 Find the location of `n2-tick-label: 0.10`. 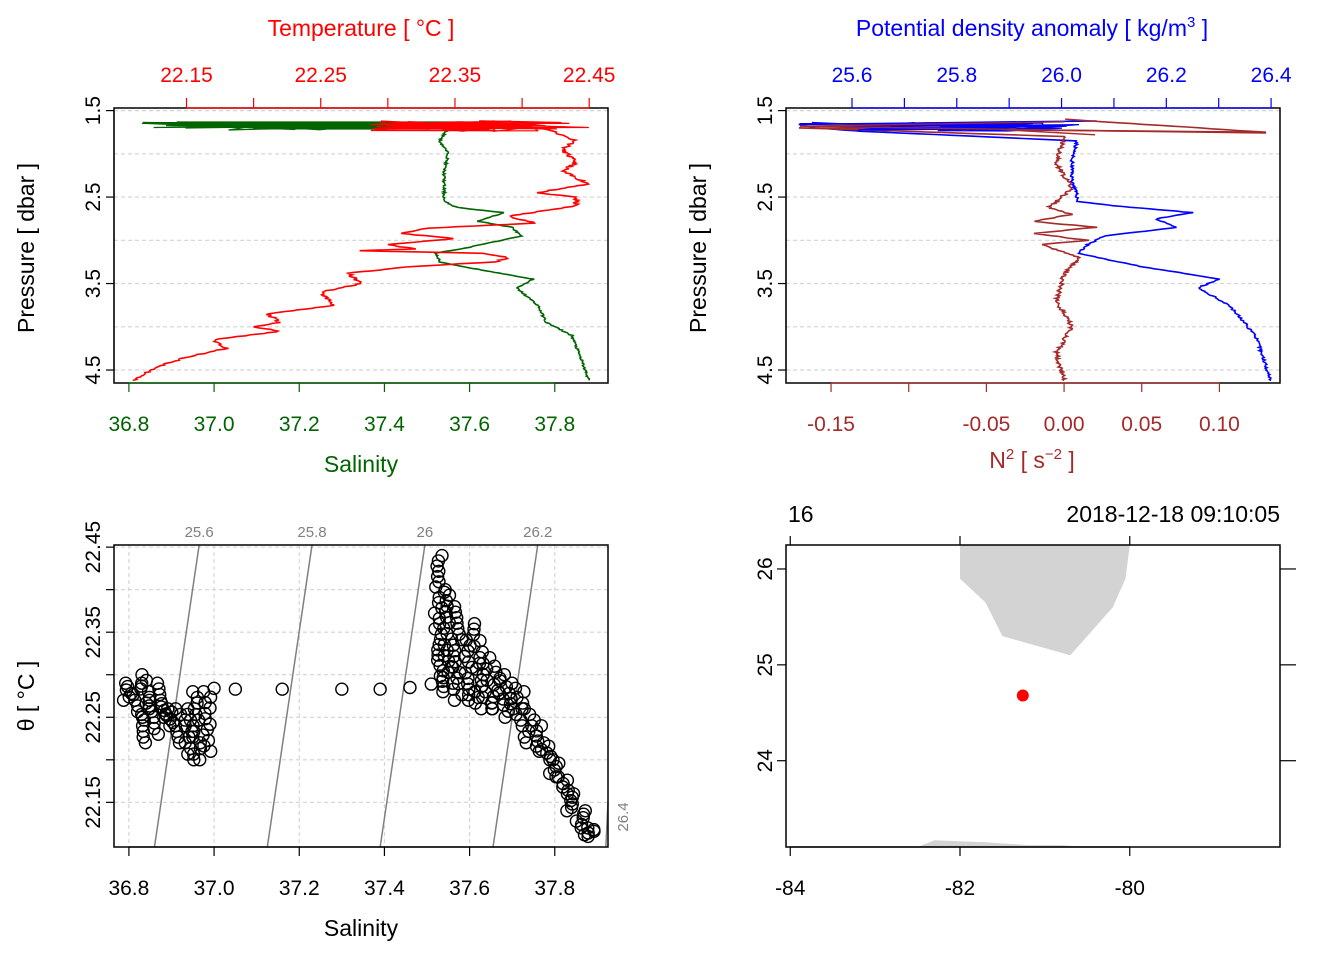

n2-tick-label: 0.10 is located at coordinates (1219, 424).